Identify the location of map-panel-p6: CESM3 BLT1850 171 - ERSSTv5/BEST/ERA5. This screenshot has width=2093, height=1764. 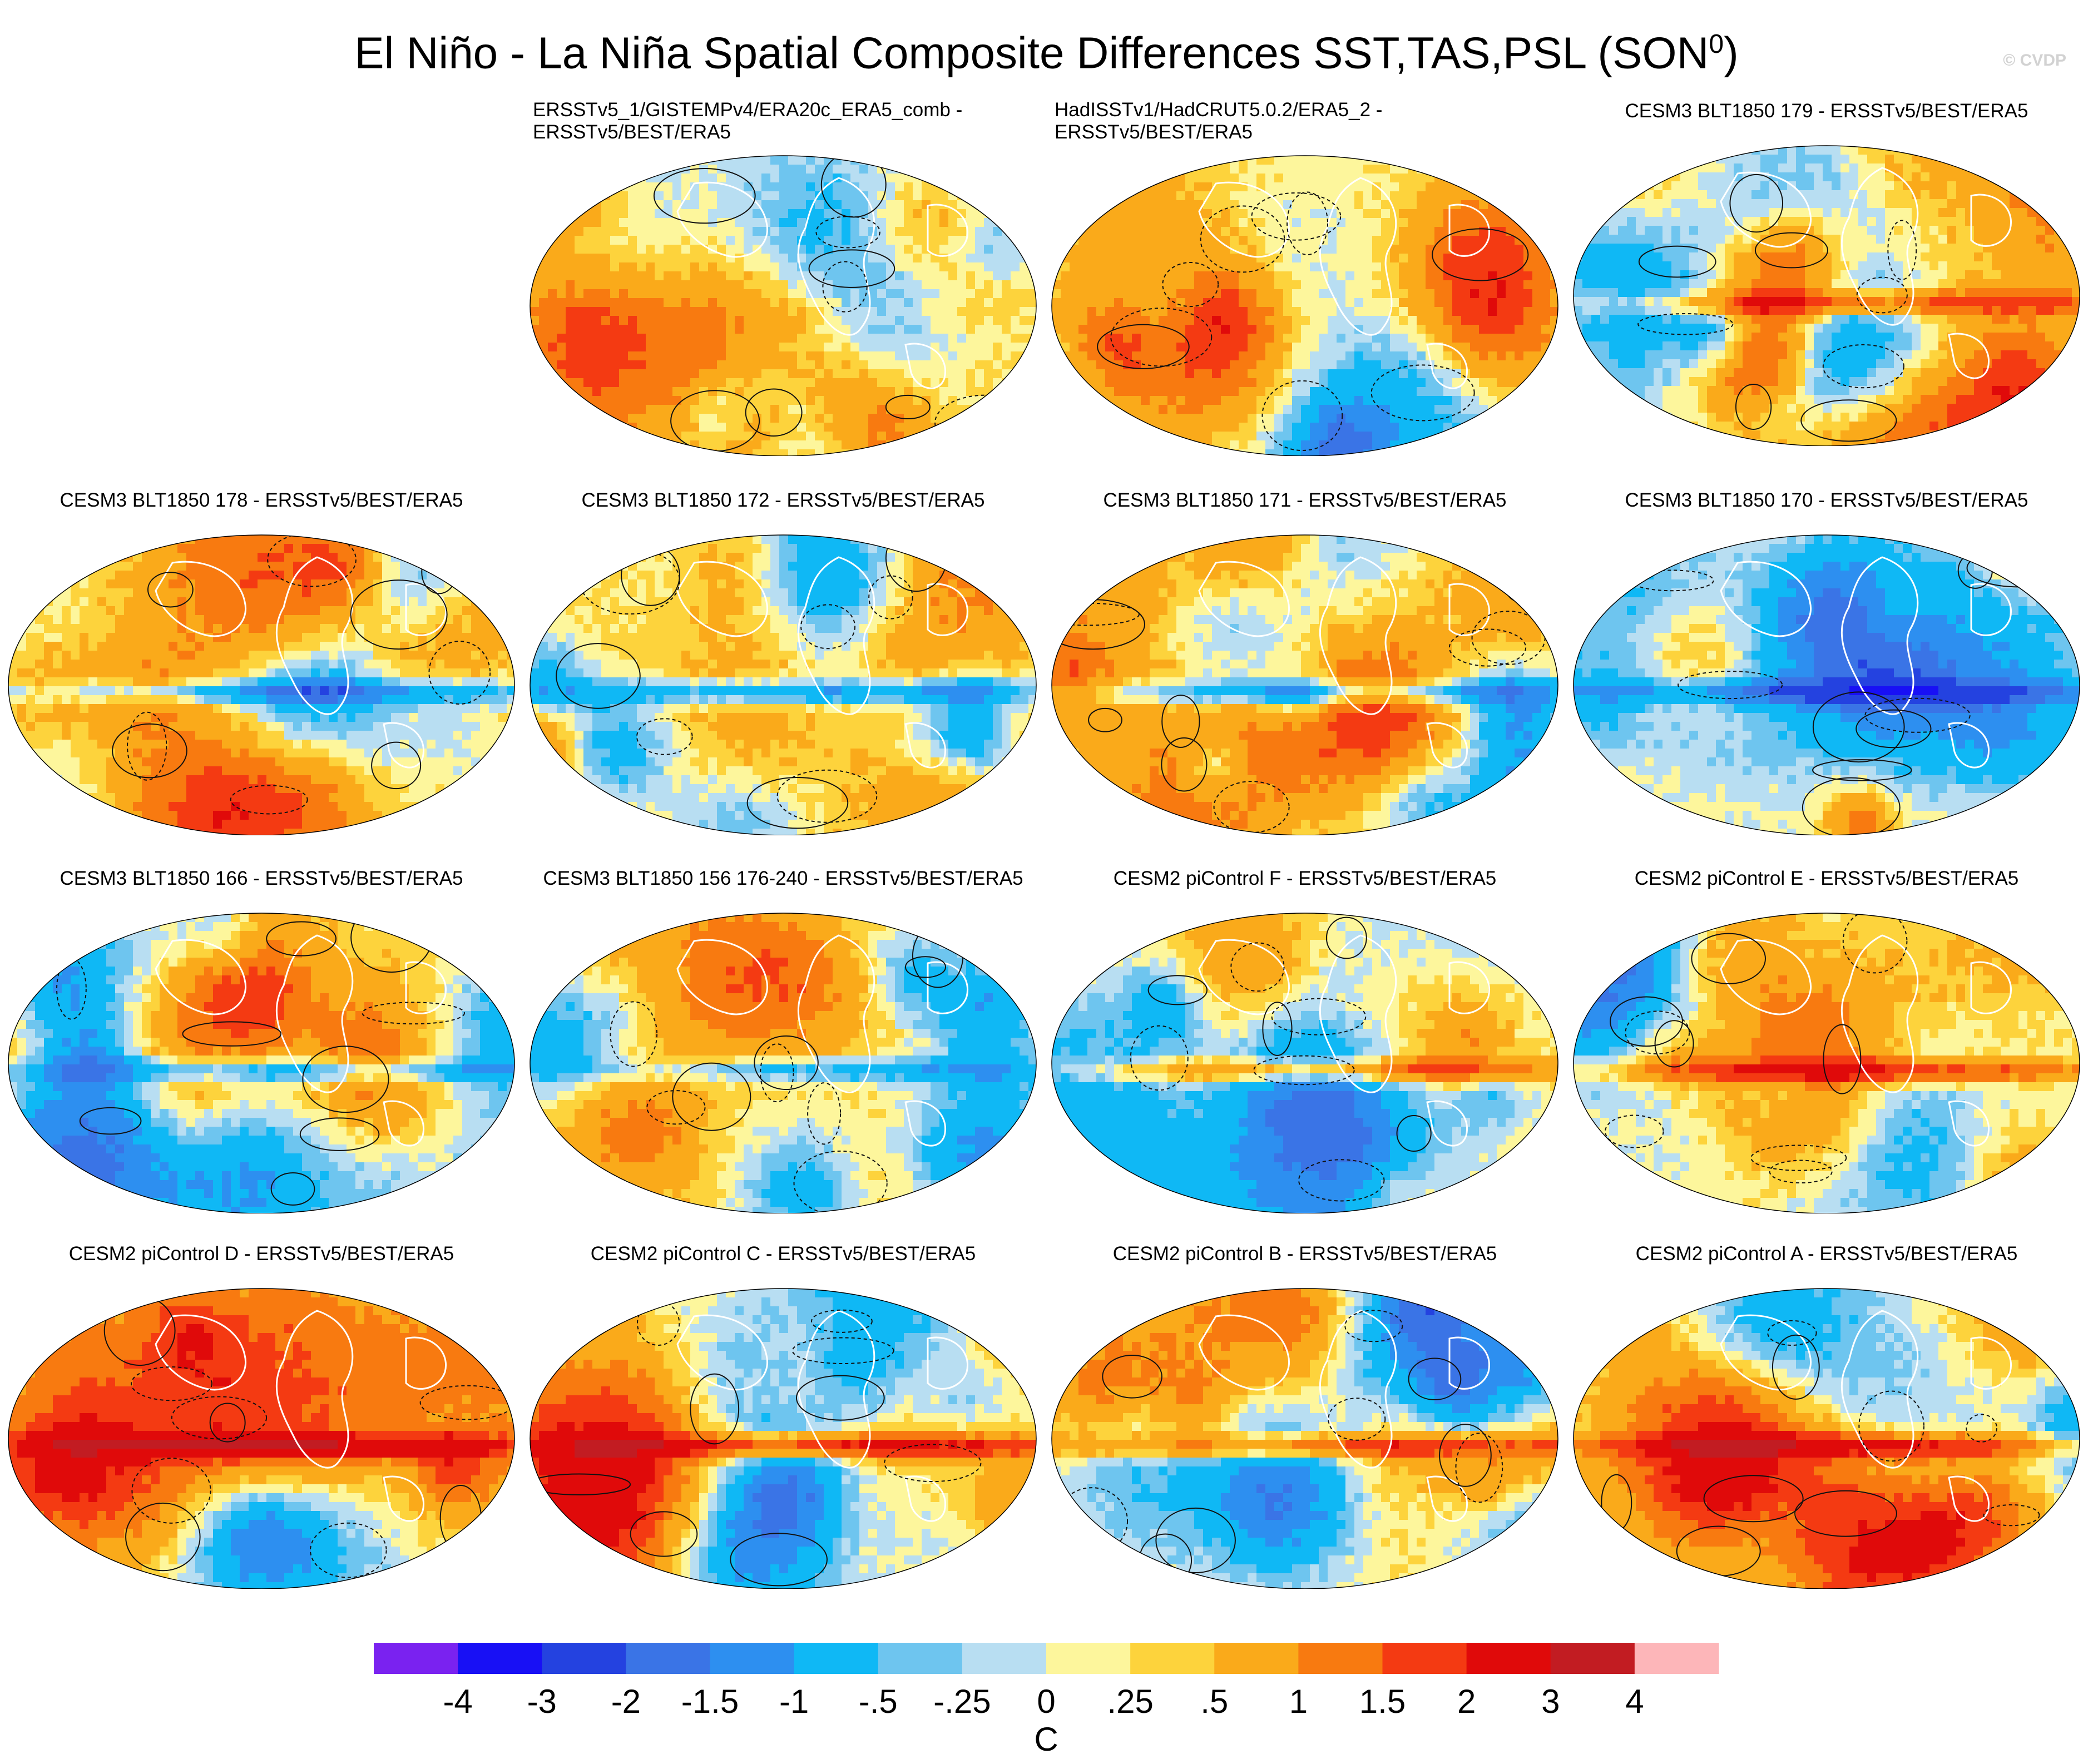
(1305, 681).